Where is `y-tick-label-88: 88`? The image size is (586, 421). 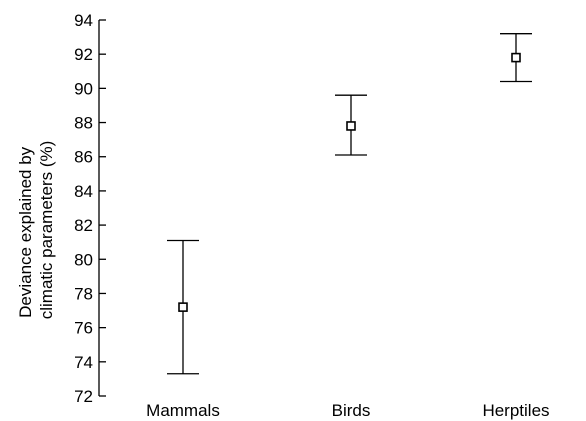 y-tick-label-88: 88 is located at coordinates (83, 123).